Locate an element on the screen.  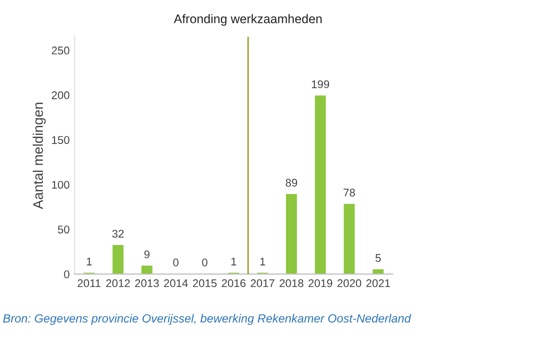
x-tick-label: 2020 is located at coordinates (349, 283).